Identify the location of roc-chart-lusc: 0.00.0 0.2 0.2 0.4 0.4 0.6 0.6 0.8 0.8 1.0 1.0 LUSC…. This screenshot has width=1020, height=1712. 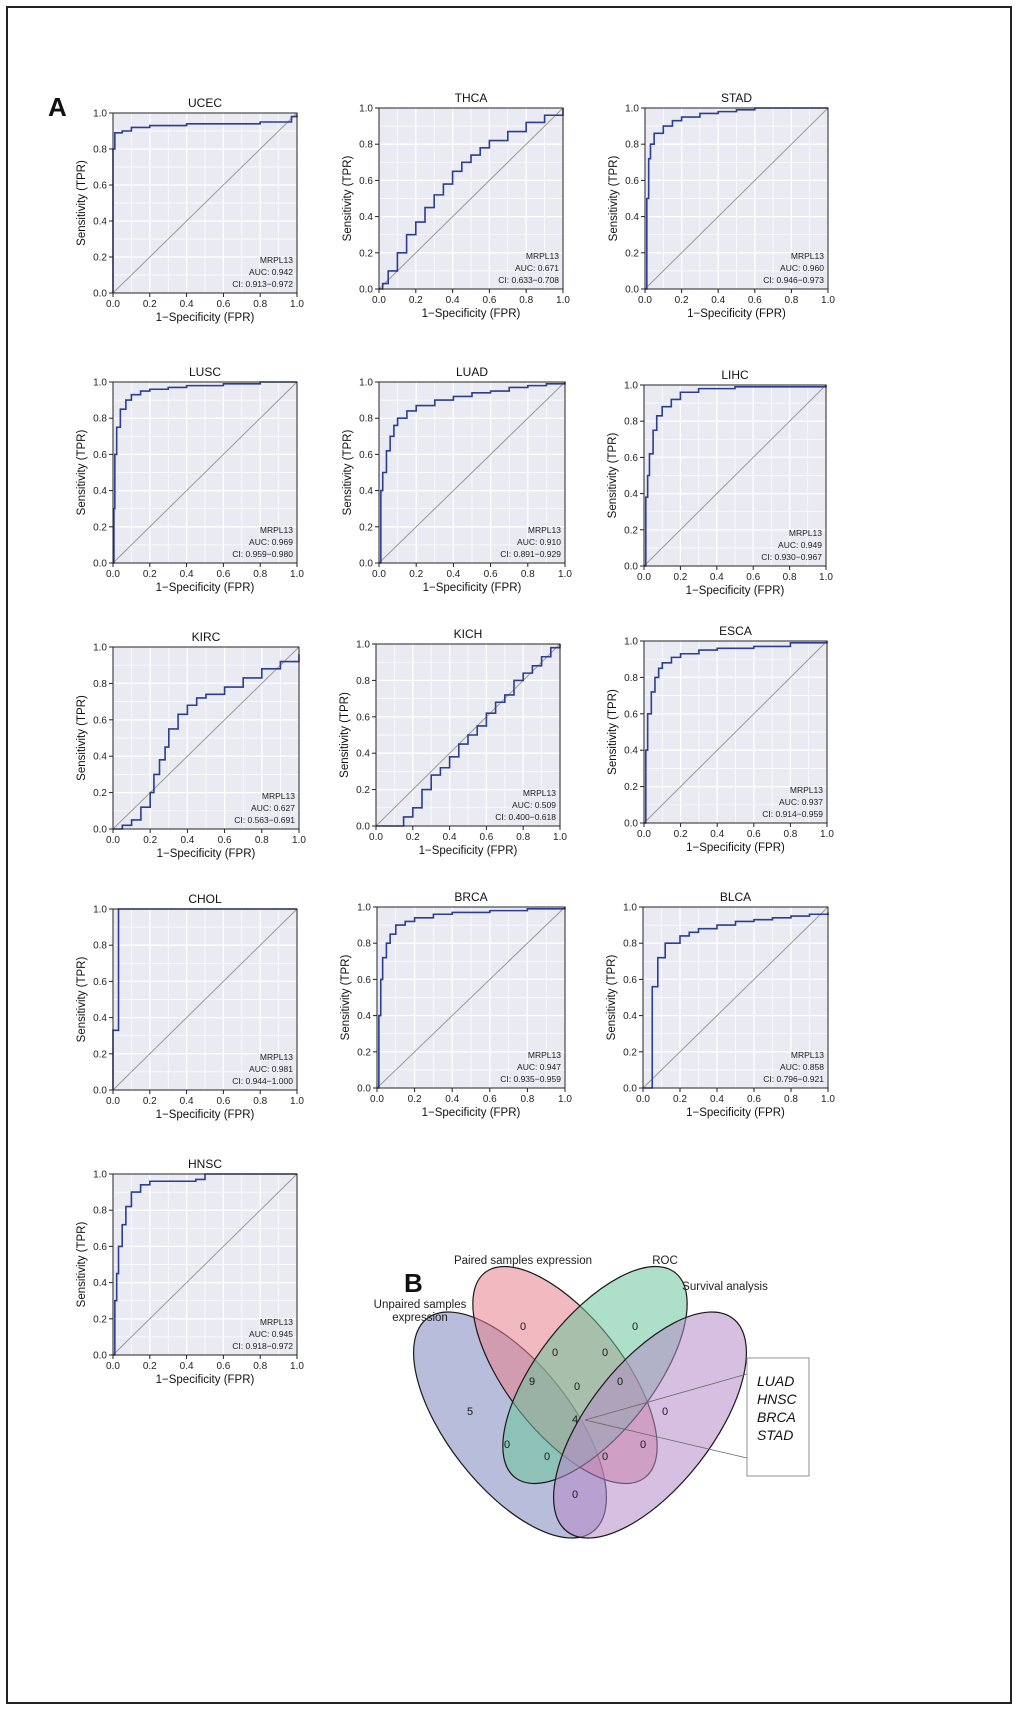
(190, 479).